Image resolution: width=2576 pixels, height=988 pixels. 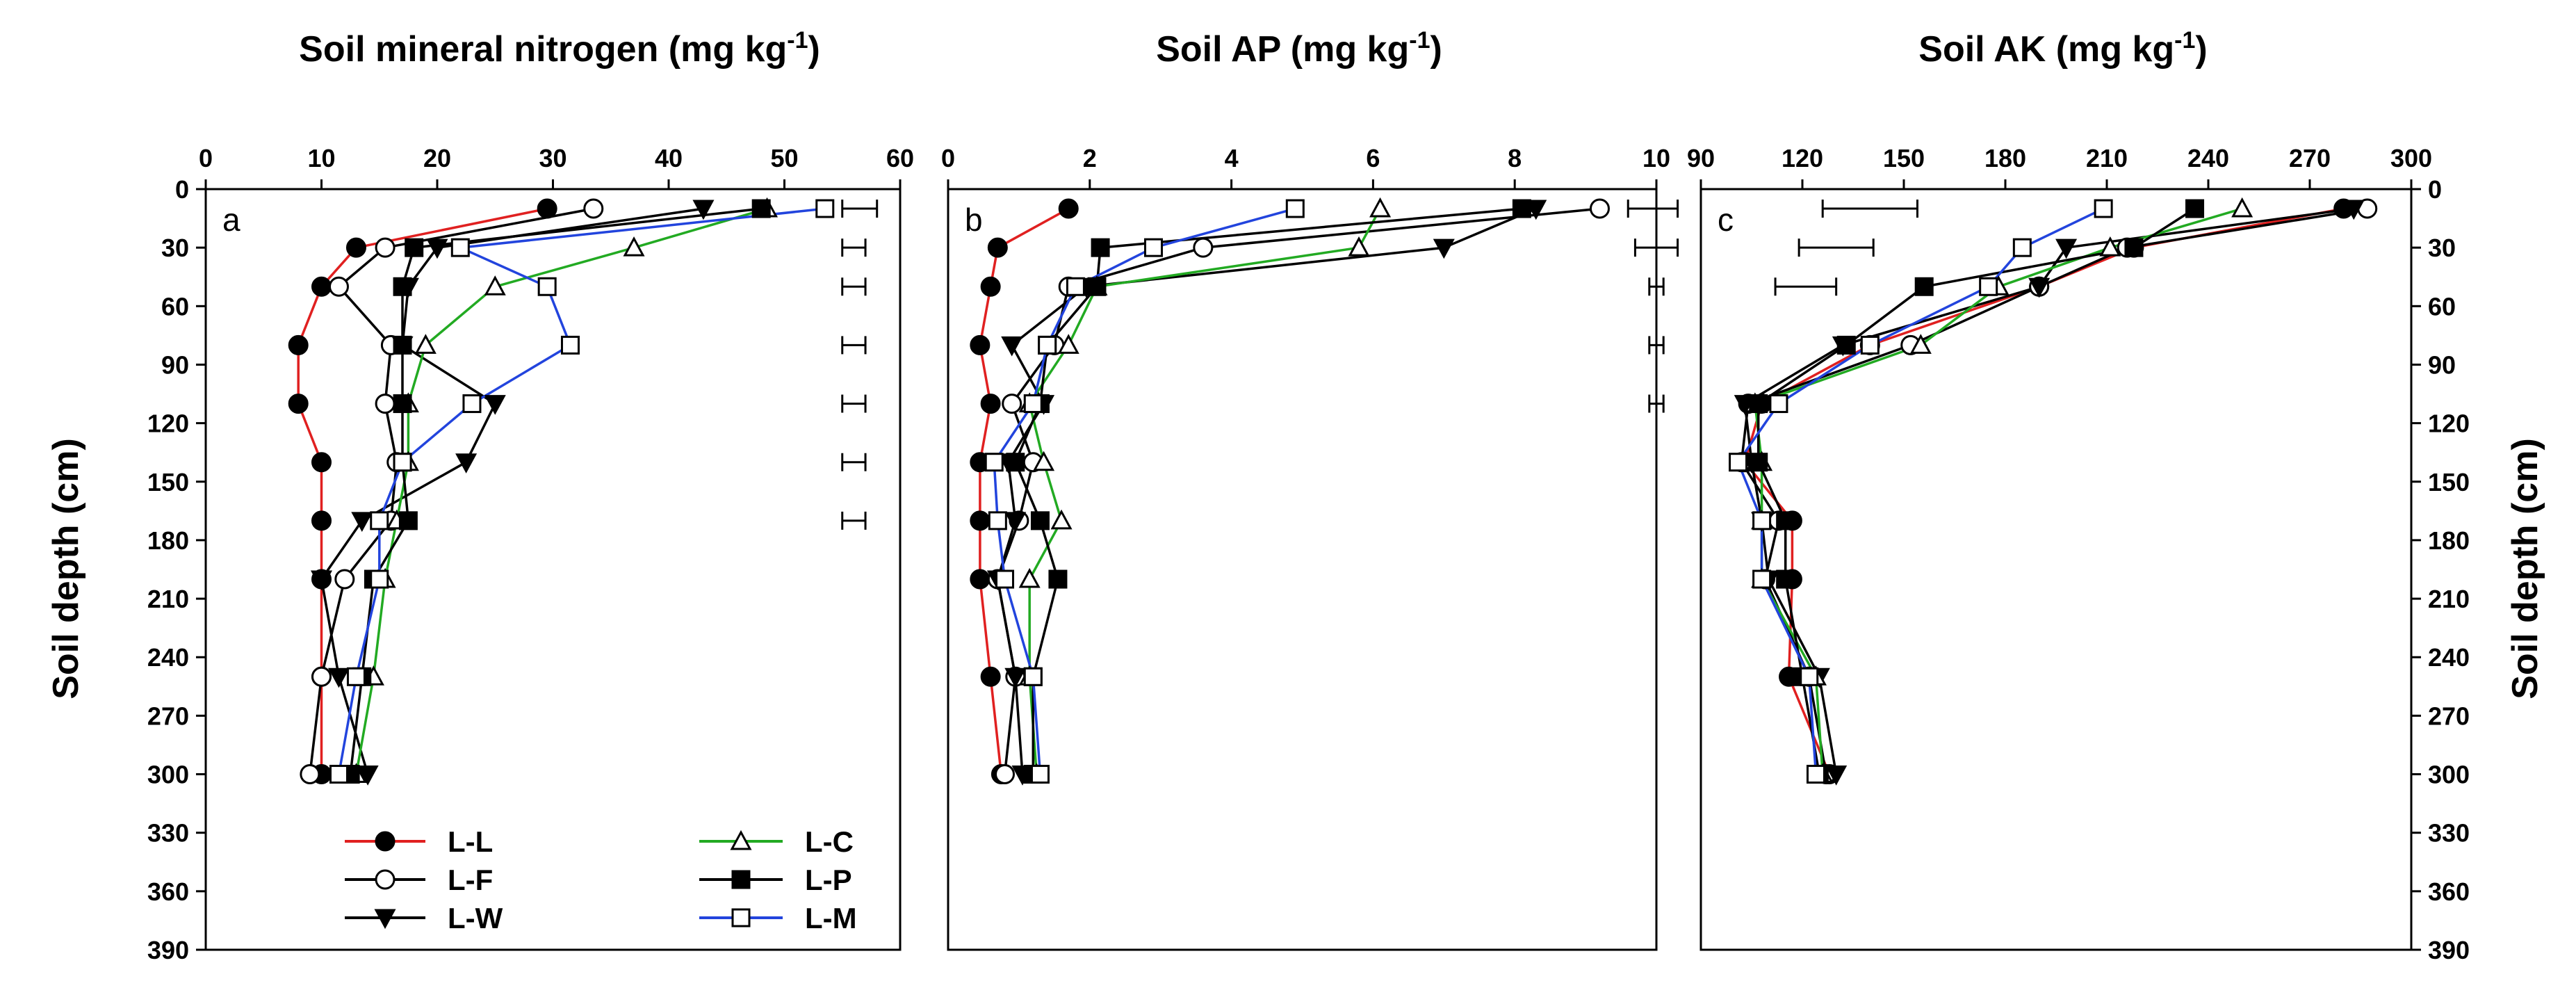 I want to click on x-tick-label: 8, so click(x=1515, y=158).